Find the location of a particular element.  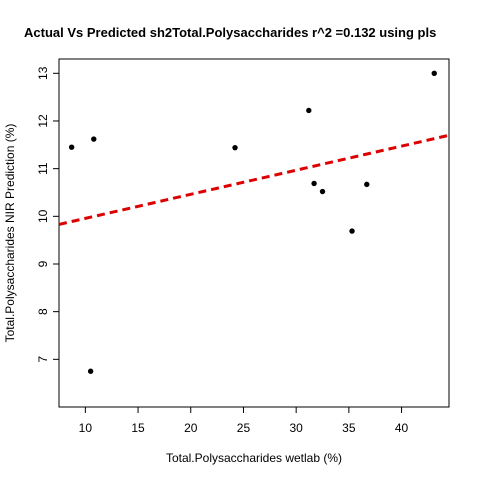

y-axis: 7 8 9 10 11 12 13 is located at coordinates (47, 214).